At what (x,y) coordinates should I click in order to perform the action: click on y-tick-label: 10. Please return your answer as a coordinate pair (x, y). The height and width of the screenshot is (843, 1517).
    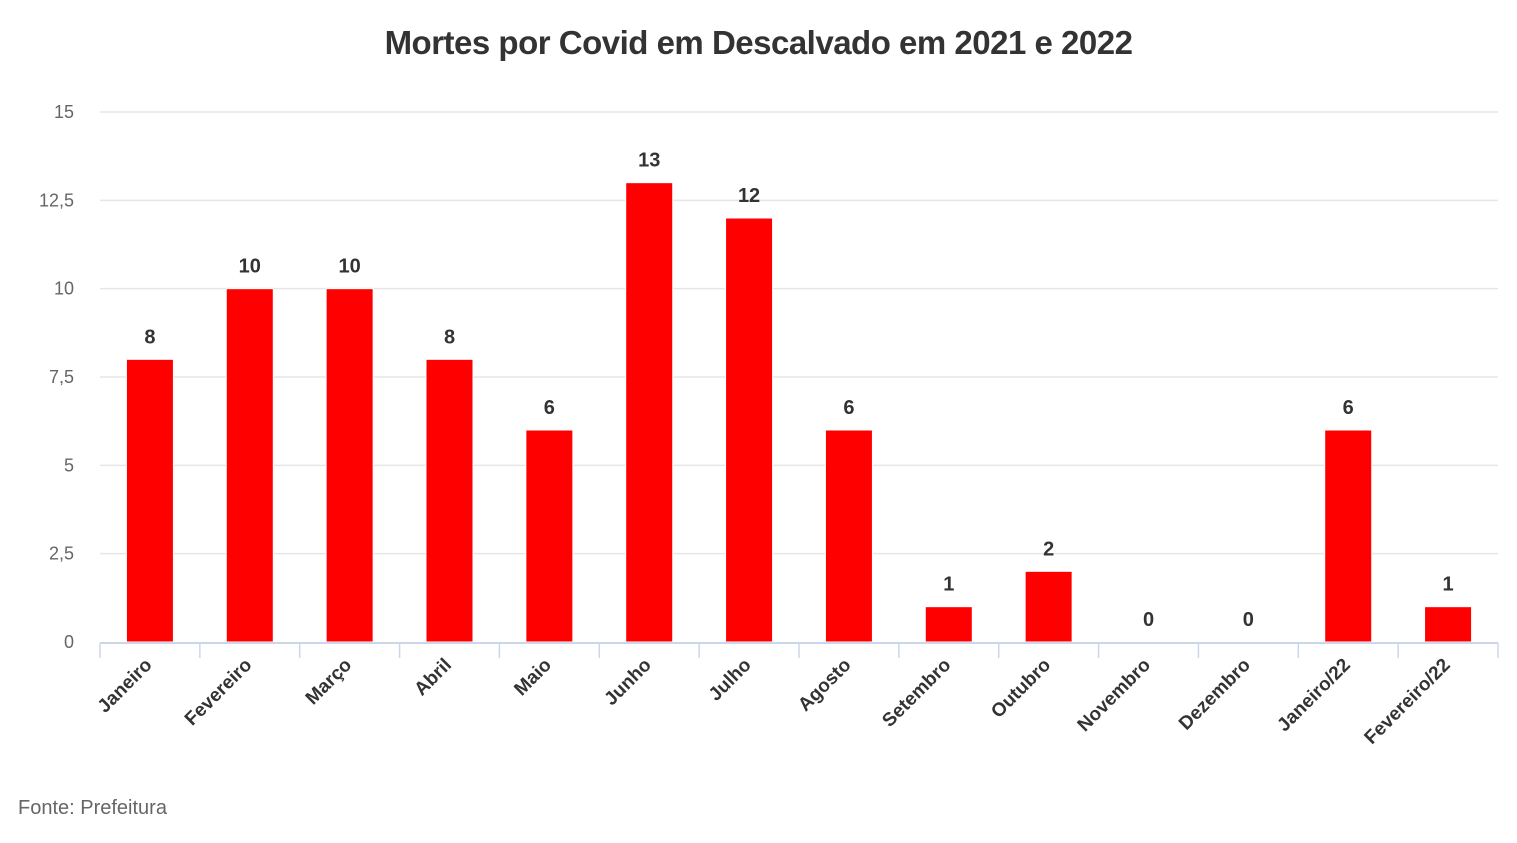
    Looking at the image, I should click on (64, 289).